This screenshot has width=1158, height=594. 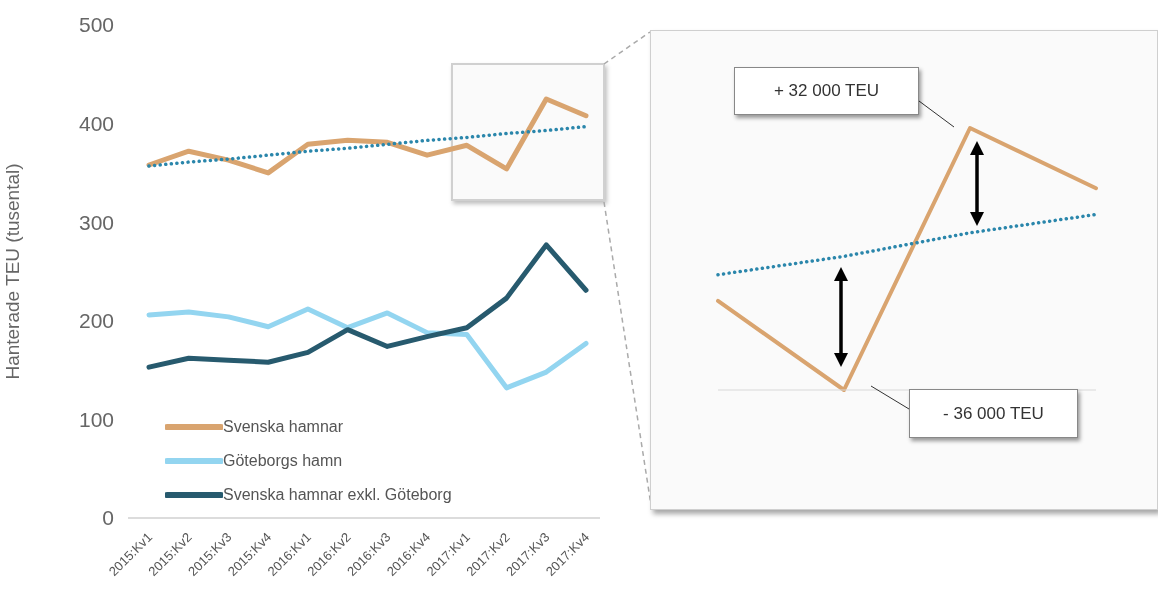 I want to click on y-tick-label: 200, so click(x=96, y=321).